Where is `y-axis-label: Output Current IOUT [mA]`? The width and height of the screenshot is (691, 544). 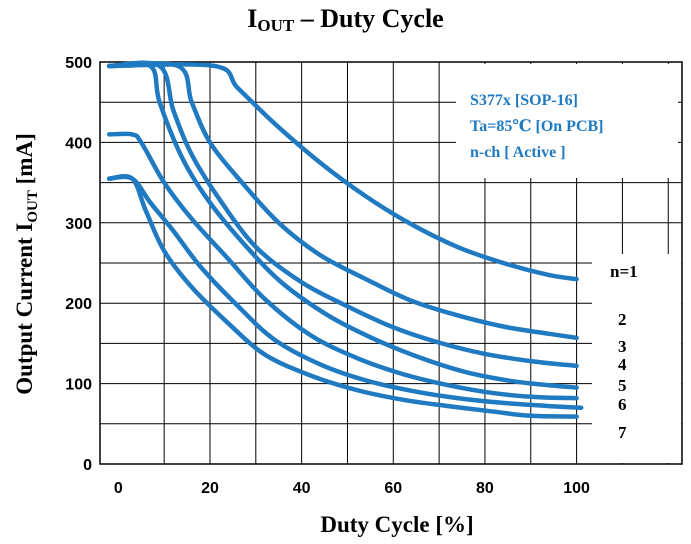 y-axis-label: Output Current IOUT [mA] is located at coordinates (26, 263).